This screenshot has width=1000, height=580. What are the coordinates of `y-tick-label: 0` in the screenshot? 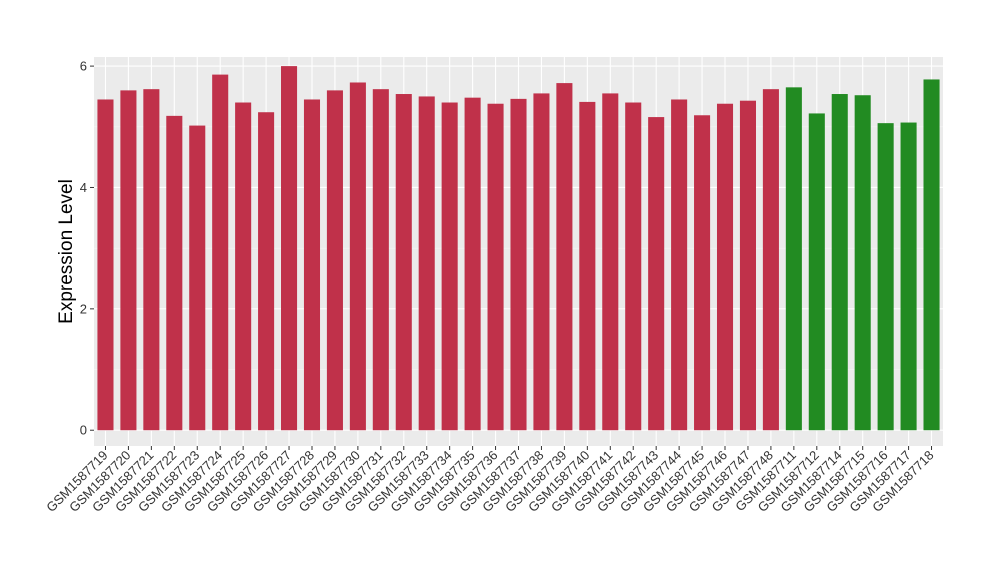 It's located at (83, 430).